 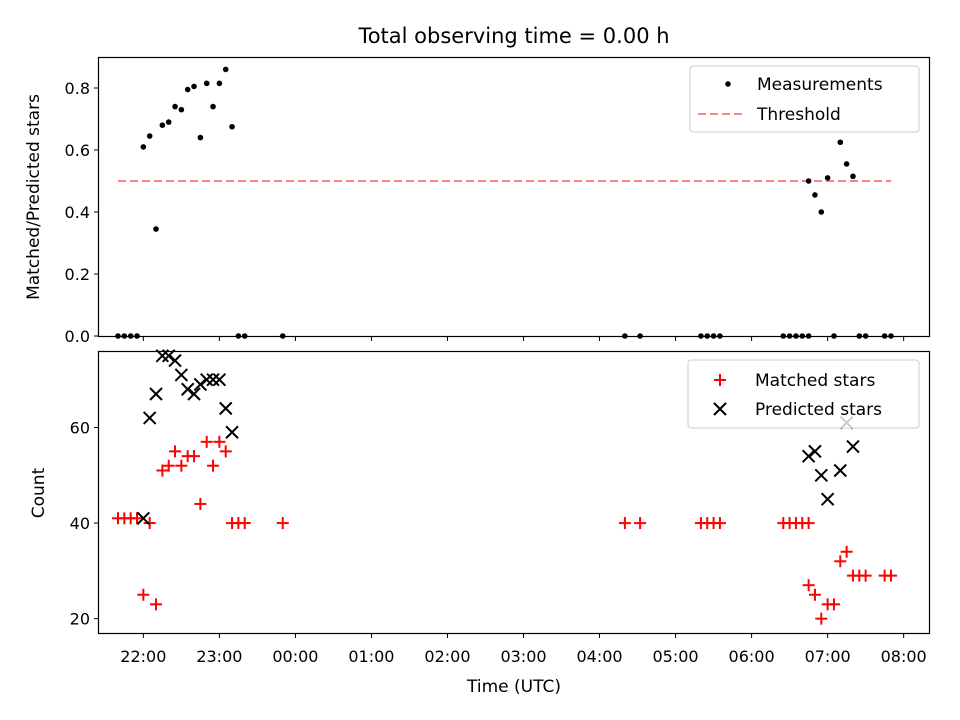 What do you see at coordinates (523, 338) in the screenshot?
I see `top-x-ticks` at bounding box center [523, 338].